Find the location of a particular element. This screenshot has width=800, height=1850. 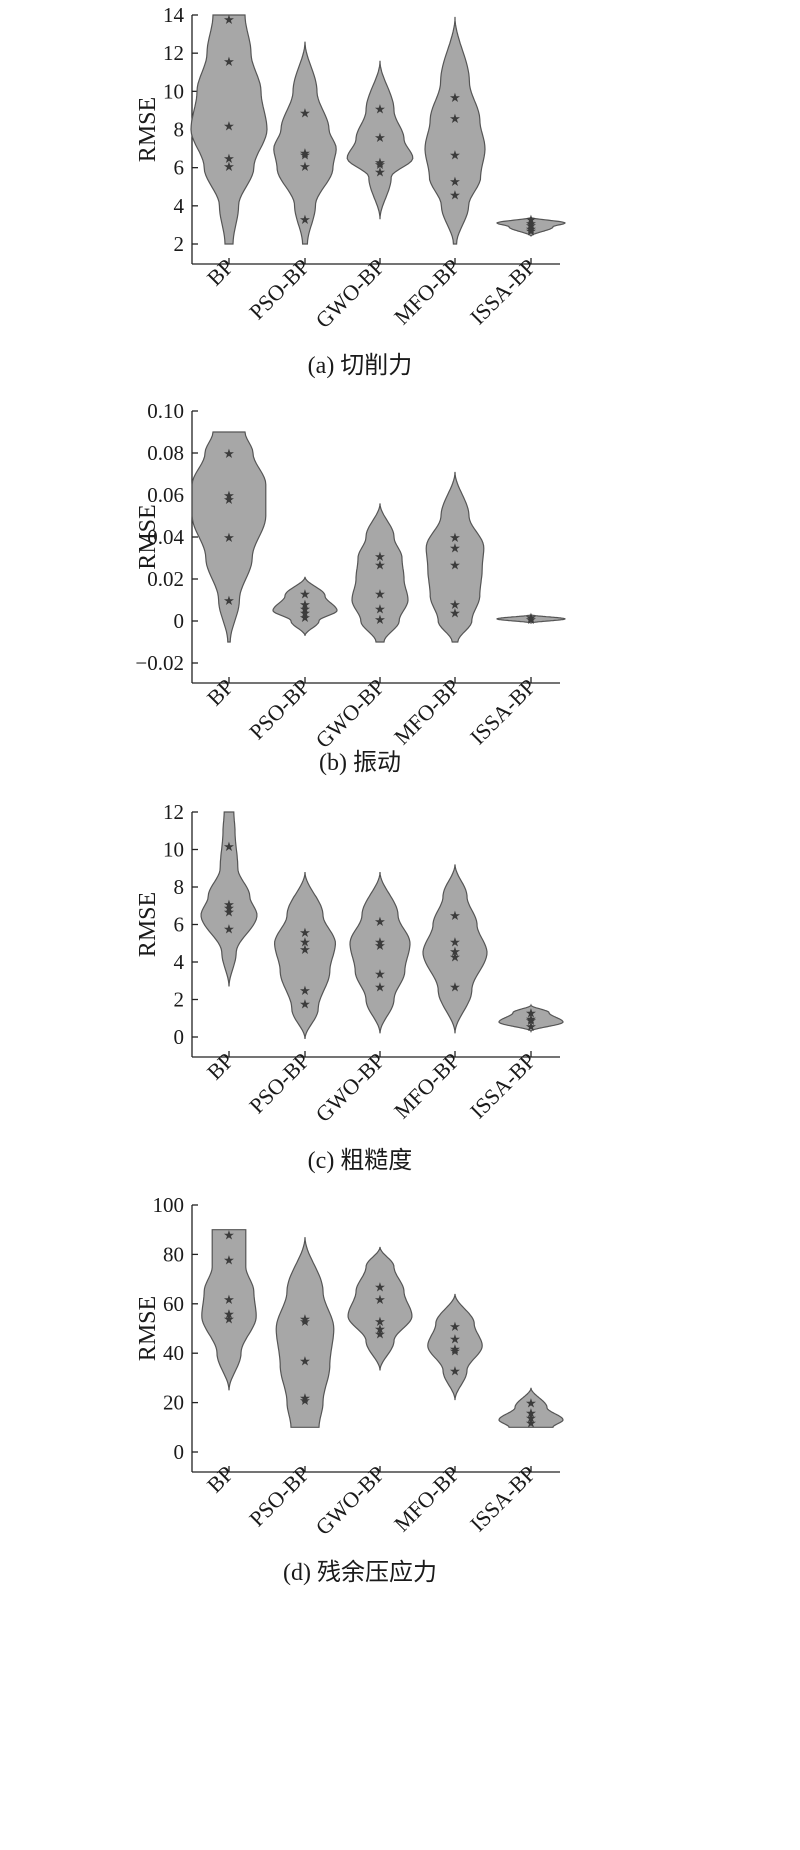

y-tick-label: 0.06 is located at coordinates (165, 495).